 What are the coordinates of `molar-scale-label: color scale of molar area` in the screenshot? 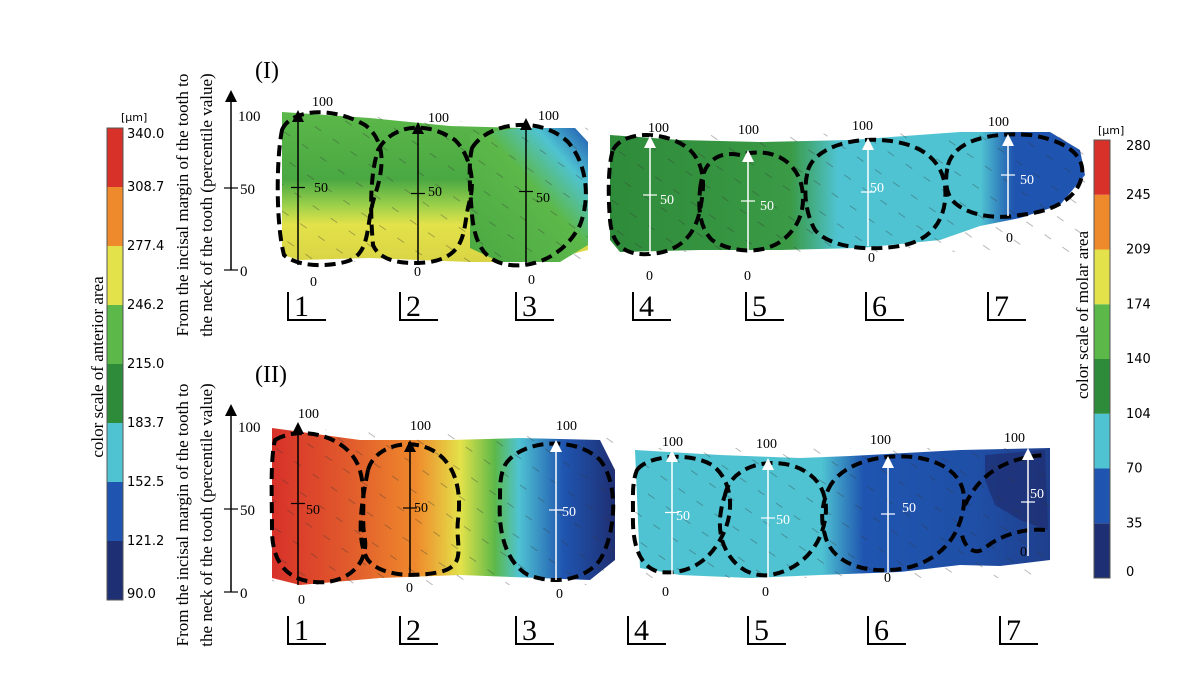 It's located at (1082, 315).